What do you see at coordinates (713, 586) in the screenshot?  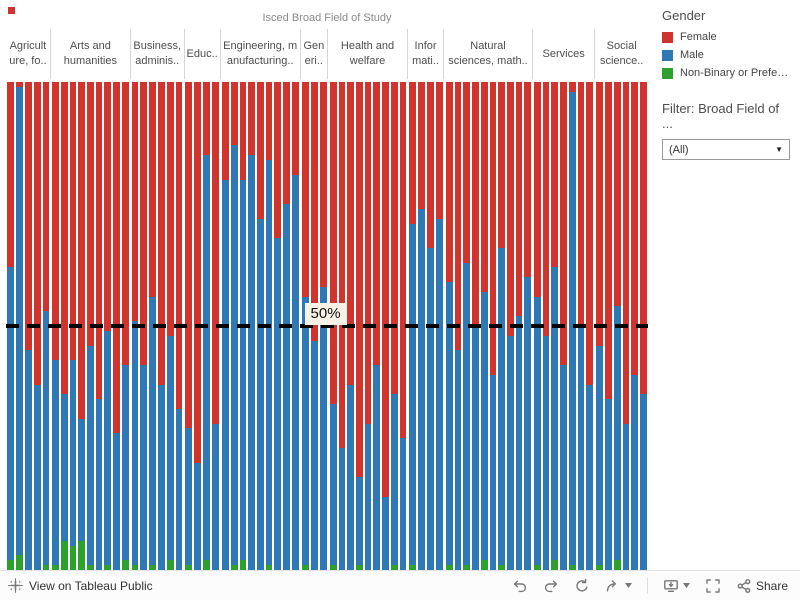 I see `fullscreen-button` at bounding box center [713, 586].